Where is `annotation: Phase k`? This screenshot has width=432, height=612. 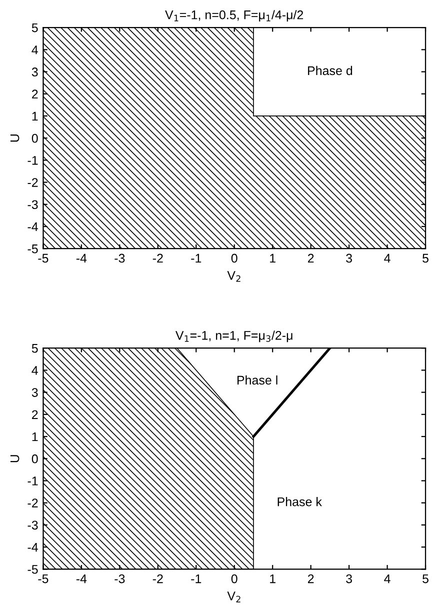 annotation: Phase k is located at coordinates (300, 501).